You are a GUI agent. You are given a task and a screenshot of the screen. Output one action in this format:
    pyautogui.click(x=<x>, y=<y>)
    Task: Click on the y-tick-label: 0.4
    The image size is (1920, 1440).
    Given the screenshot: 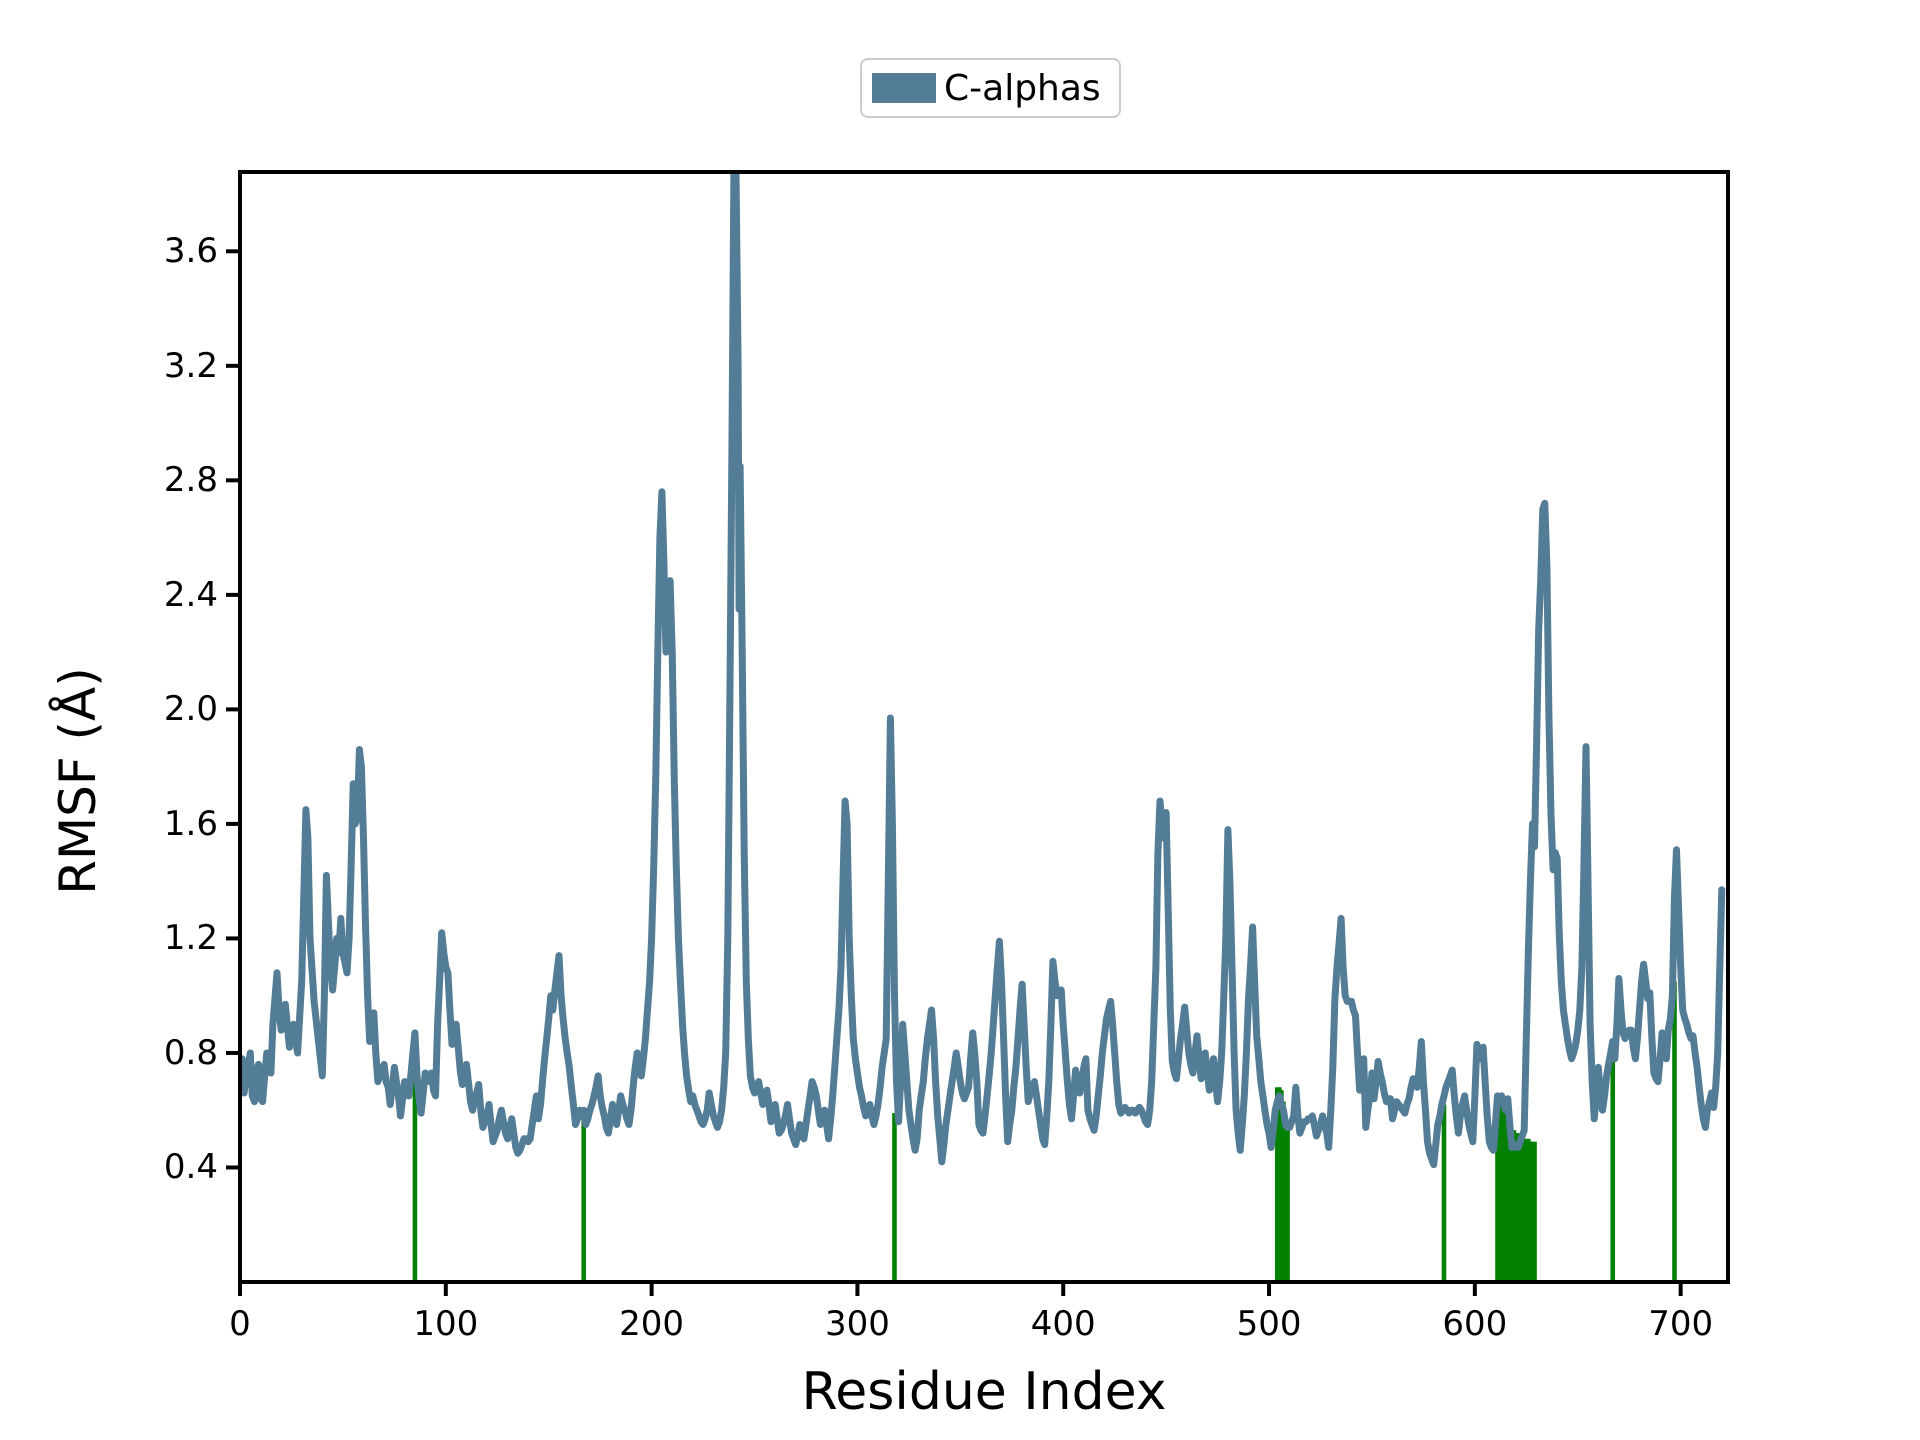 What is the action you would take?
    pyautogui.click(x=190, y=1167)
    